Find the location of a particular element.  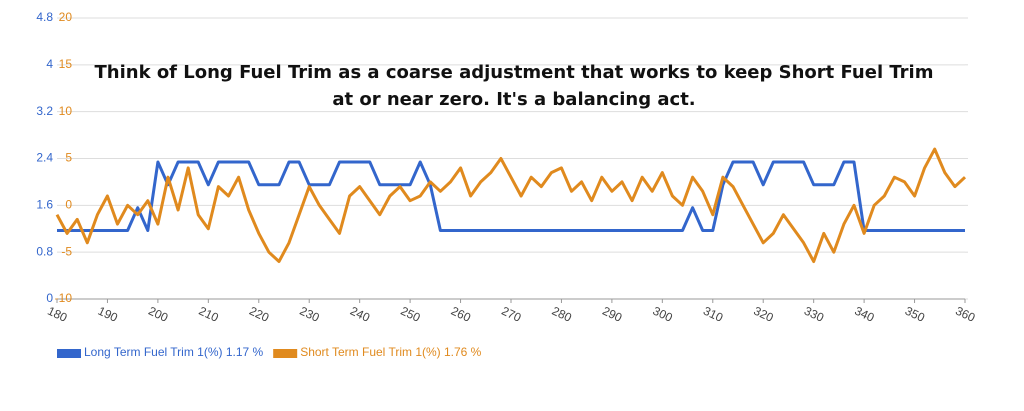

y-tick-label: 2.4 is located at coordinates (44, 158).